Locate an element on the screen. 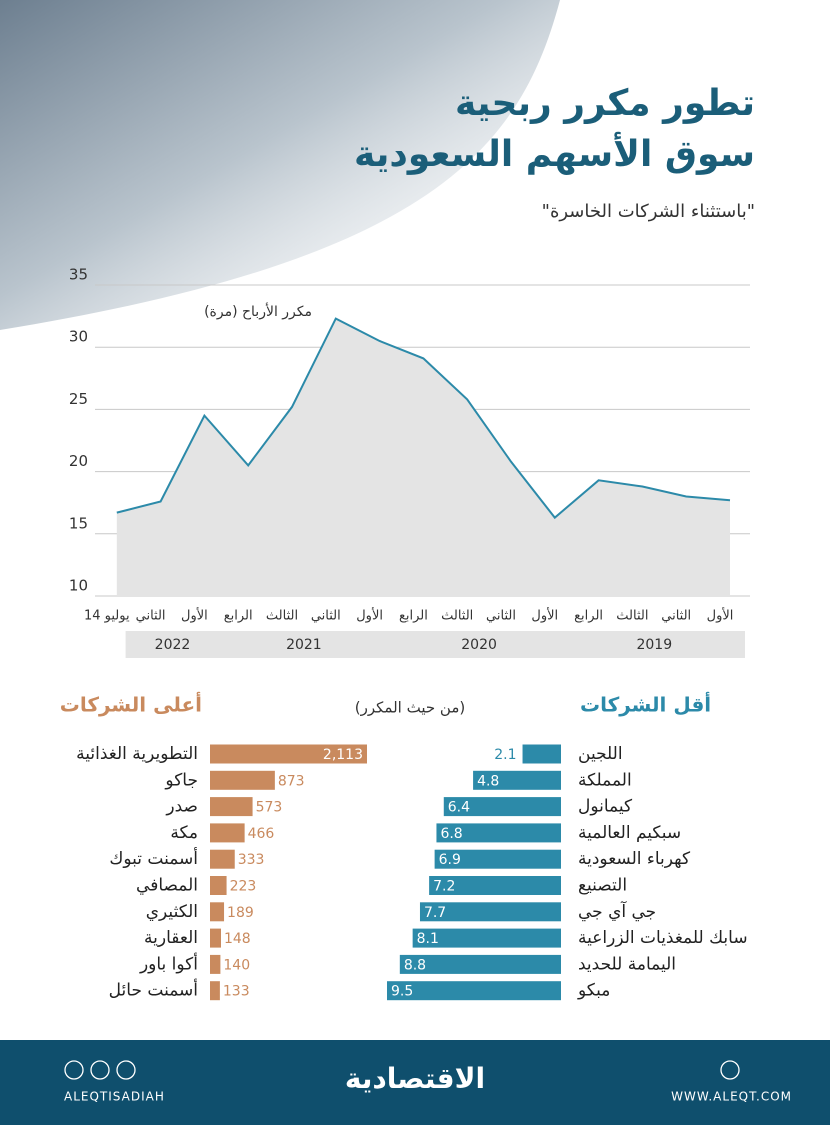 The height and width of the screenshot is (1125, 830). logo: الاقتصادية is located at coordinates (415, 1078).